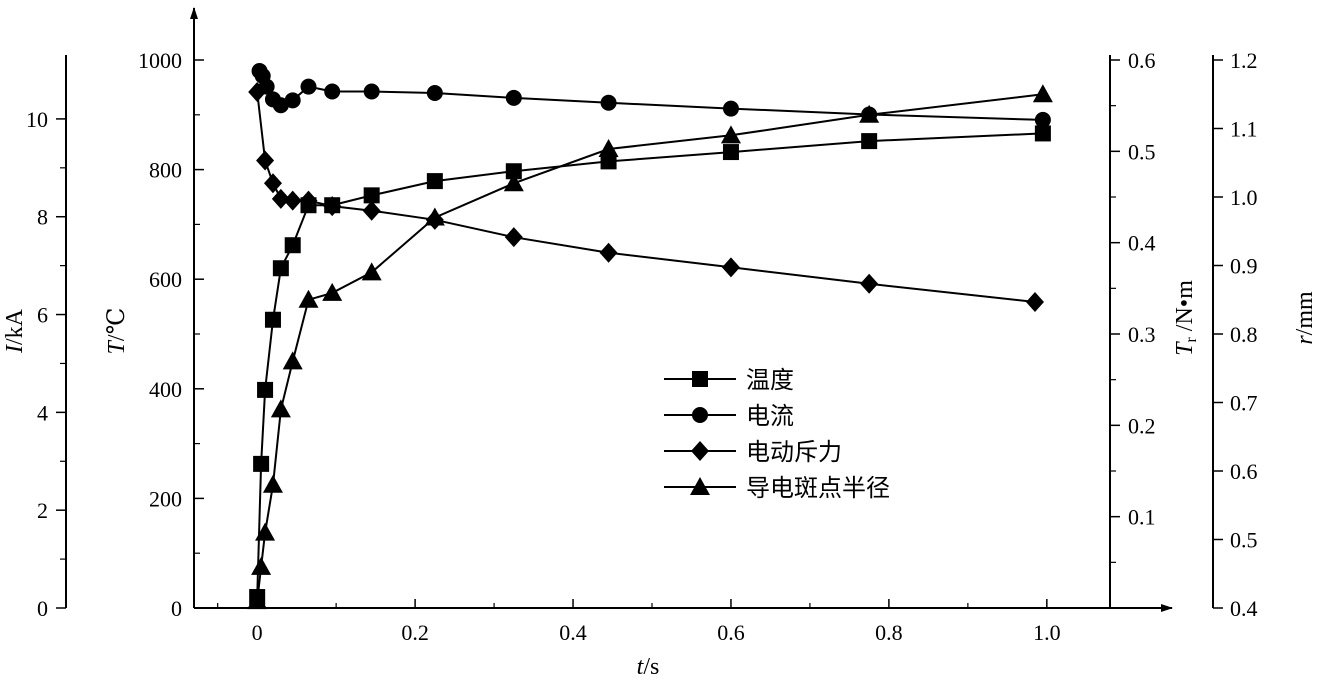  Describe the element at coordinates (729, 416) in the screenshot. I see `legend-item: 电流` at that location.